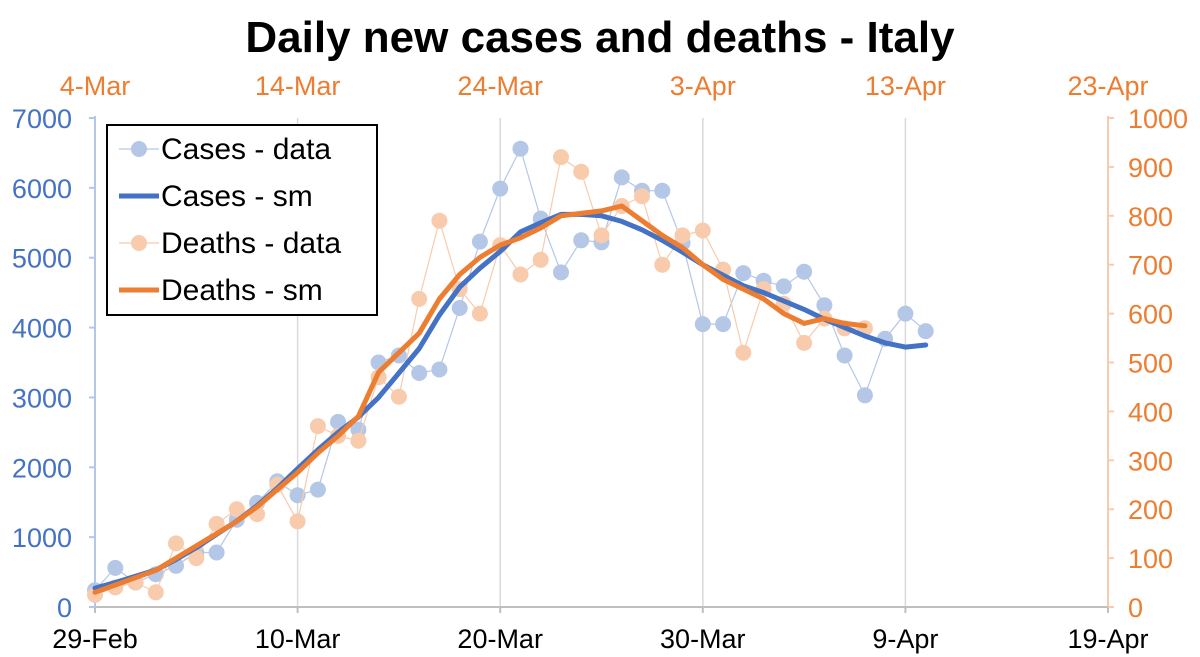  I want to click on x-bottom-tick-label: 20-Mar, so click(500, 639).